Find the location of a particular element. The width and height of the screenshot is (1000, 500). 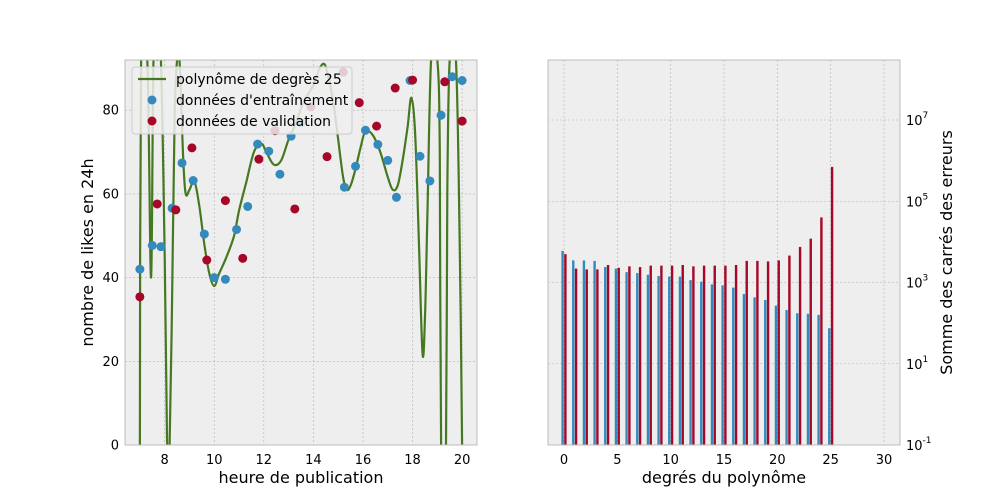

y-tick-label: 80 is located at coordinates (110, 111).